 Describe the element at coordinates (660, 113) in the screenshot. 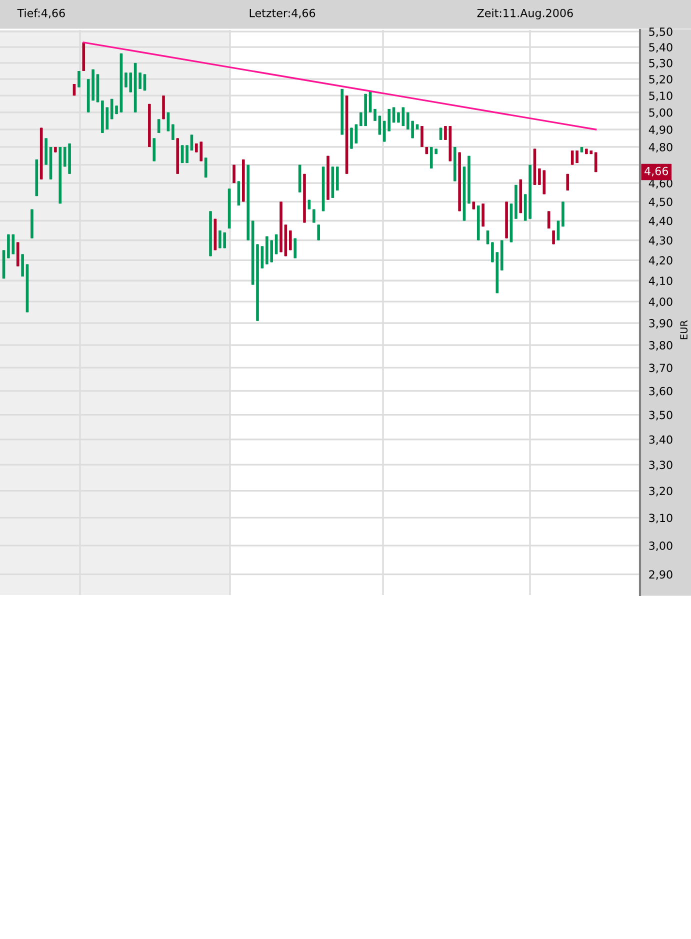

I see `y-tick-label: 5,00` at that location.